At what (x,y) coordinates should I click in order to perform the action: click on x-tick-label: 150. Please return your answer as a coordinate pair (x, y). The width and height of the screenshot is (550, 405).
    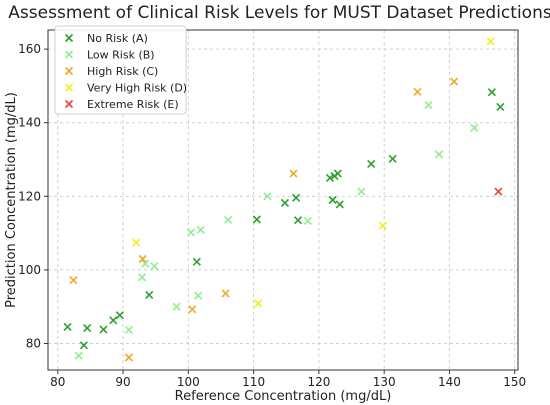
    Looking at the image, I should click on (514, 382).